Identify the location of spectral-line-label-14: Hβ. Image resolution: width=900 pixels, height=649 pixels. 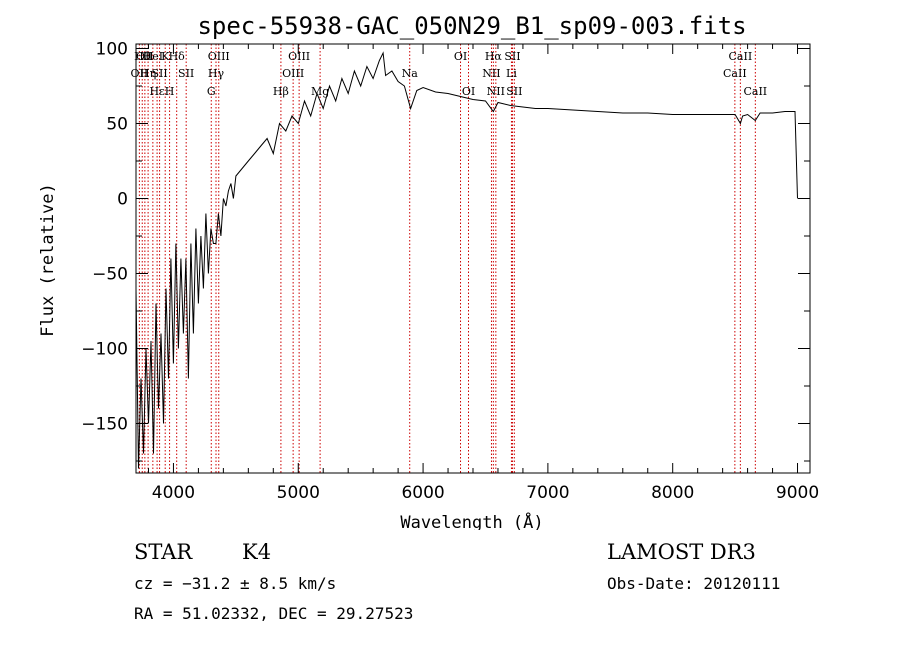
(281, 91).